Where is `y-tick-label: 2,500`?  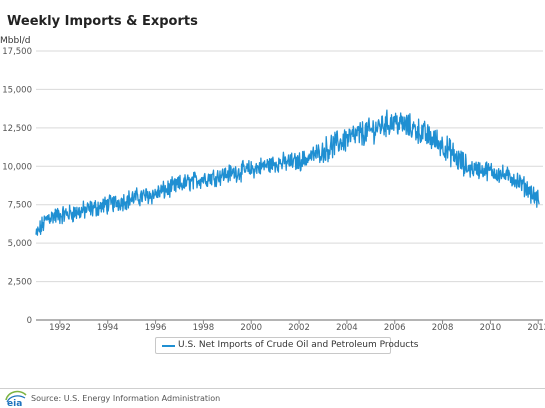 y-tick-label: 2,500 is located at coordinates (20, 283).